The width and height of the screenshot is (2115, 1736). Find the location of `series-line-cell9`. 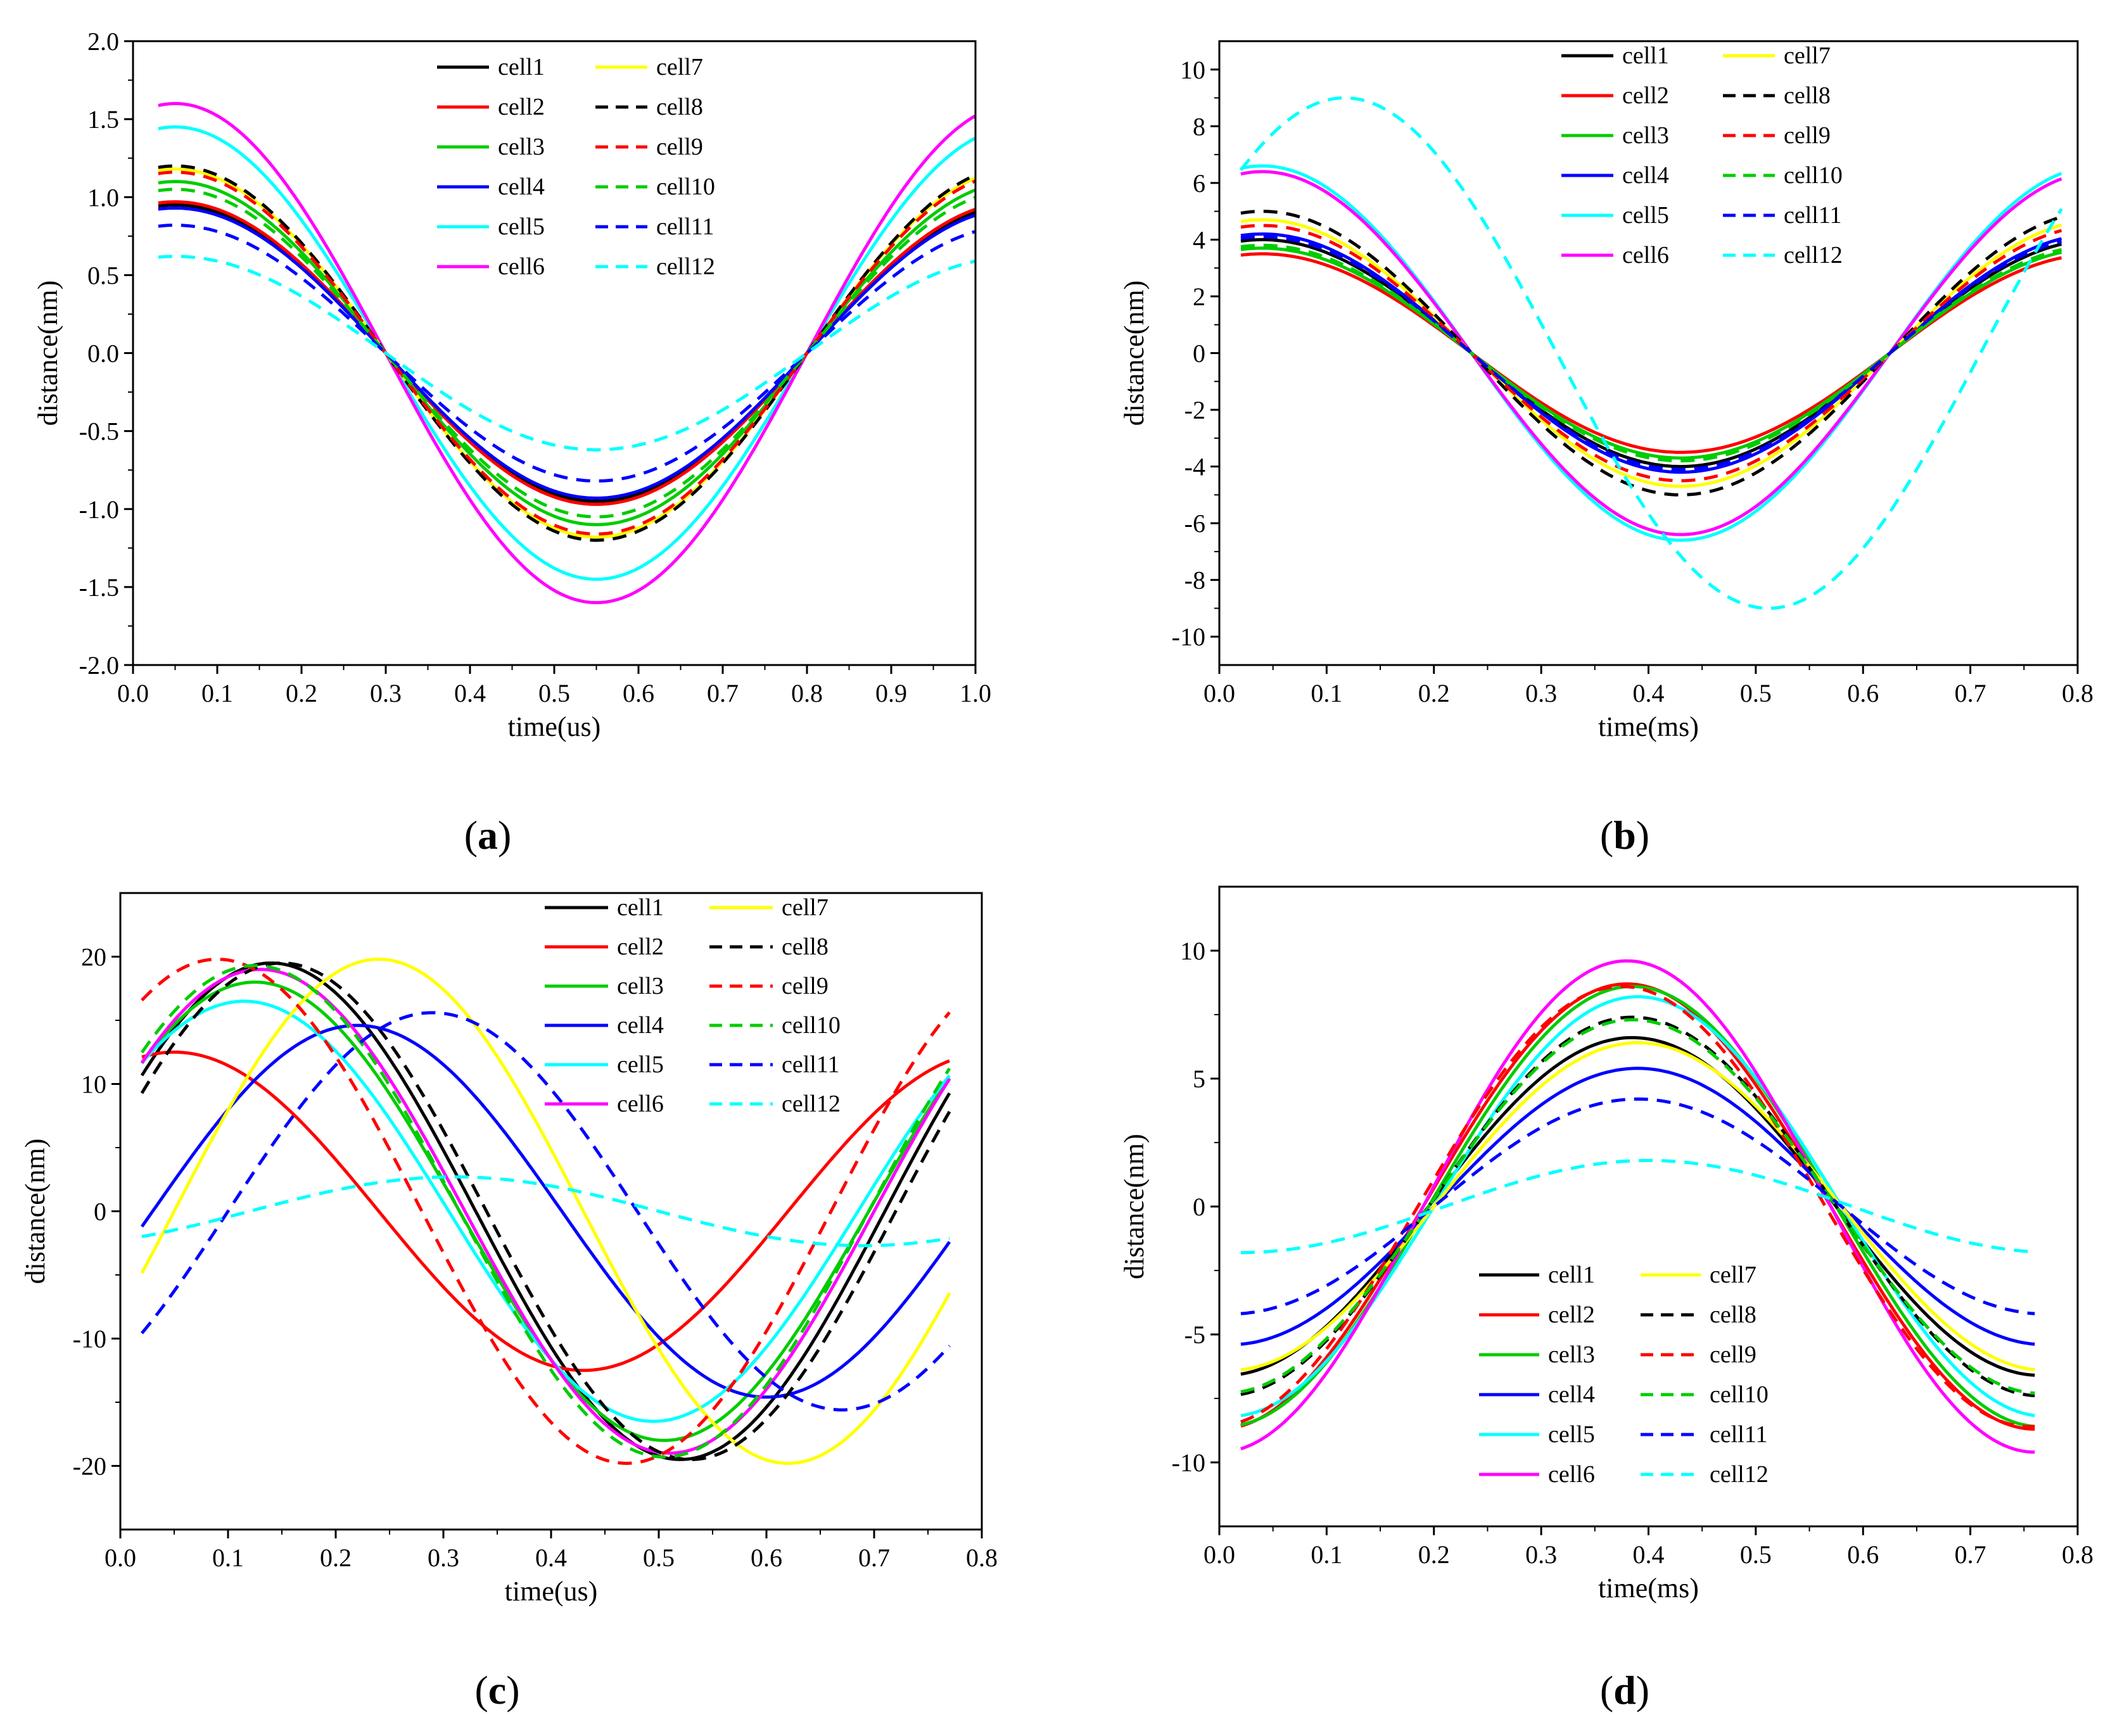

series-line-cell9 is located at coordinates (1651, 354).